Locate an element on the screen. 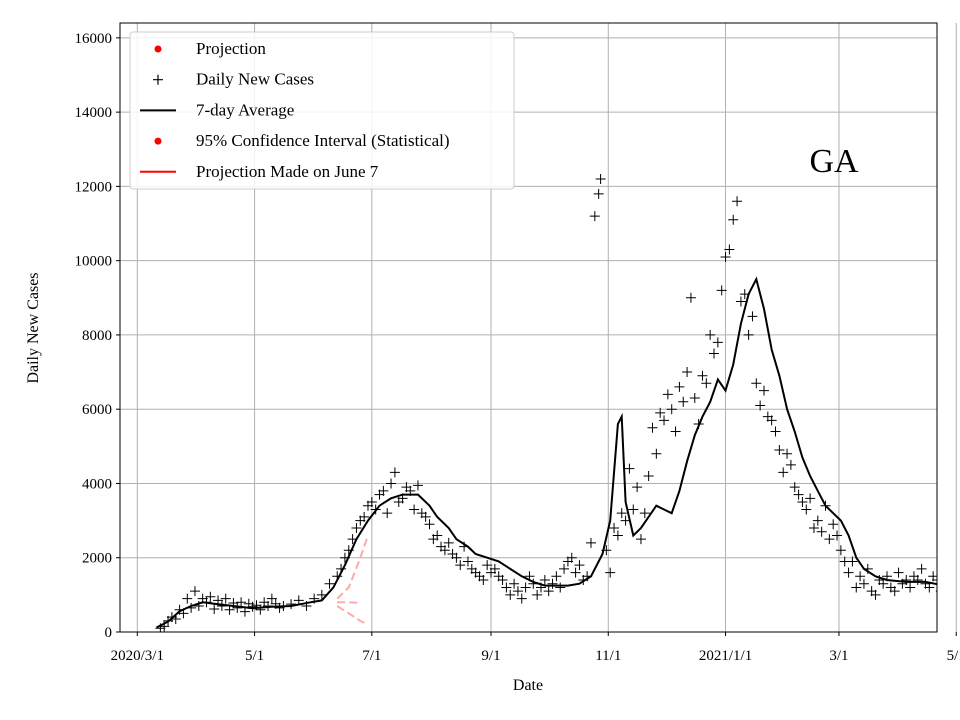 The height and width of the screenshot is (720, 960). y-tick-label: 2000 is located at coordinates (97, 559).